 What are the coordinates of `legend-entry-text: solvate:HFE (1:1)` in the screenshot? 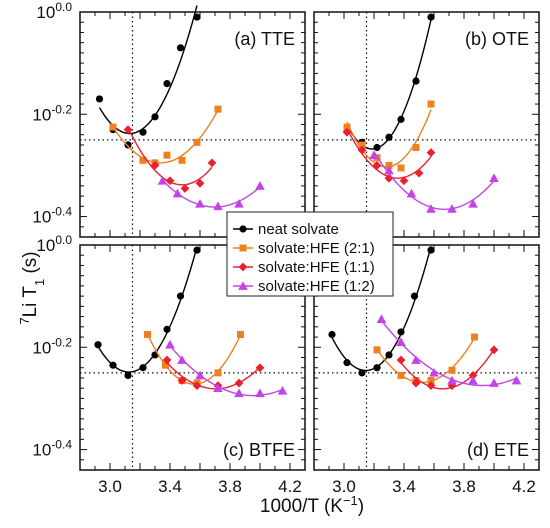 It's located at (316, 267).